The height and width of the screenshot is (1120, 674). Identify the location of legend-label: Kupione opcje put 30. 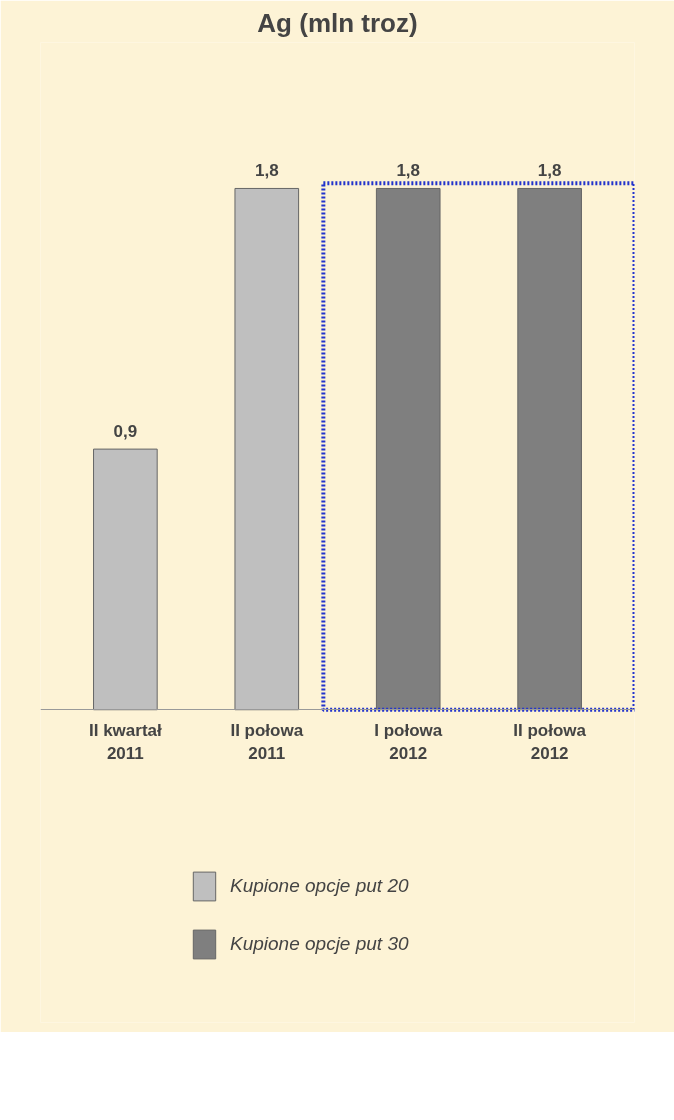
(319, 944).